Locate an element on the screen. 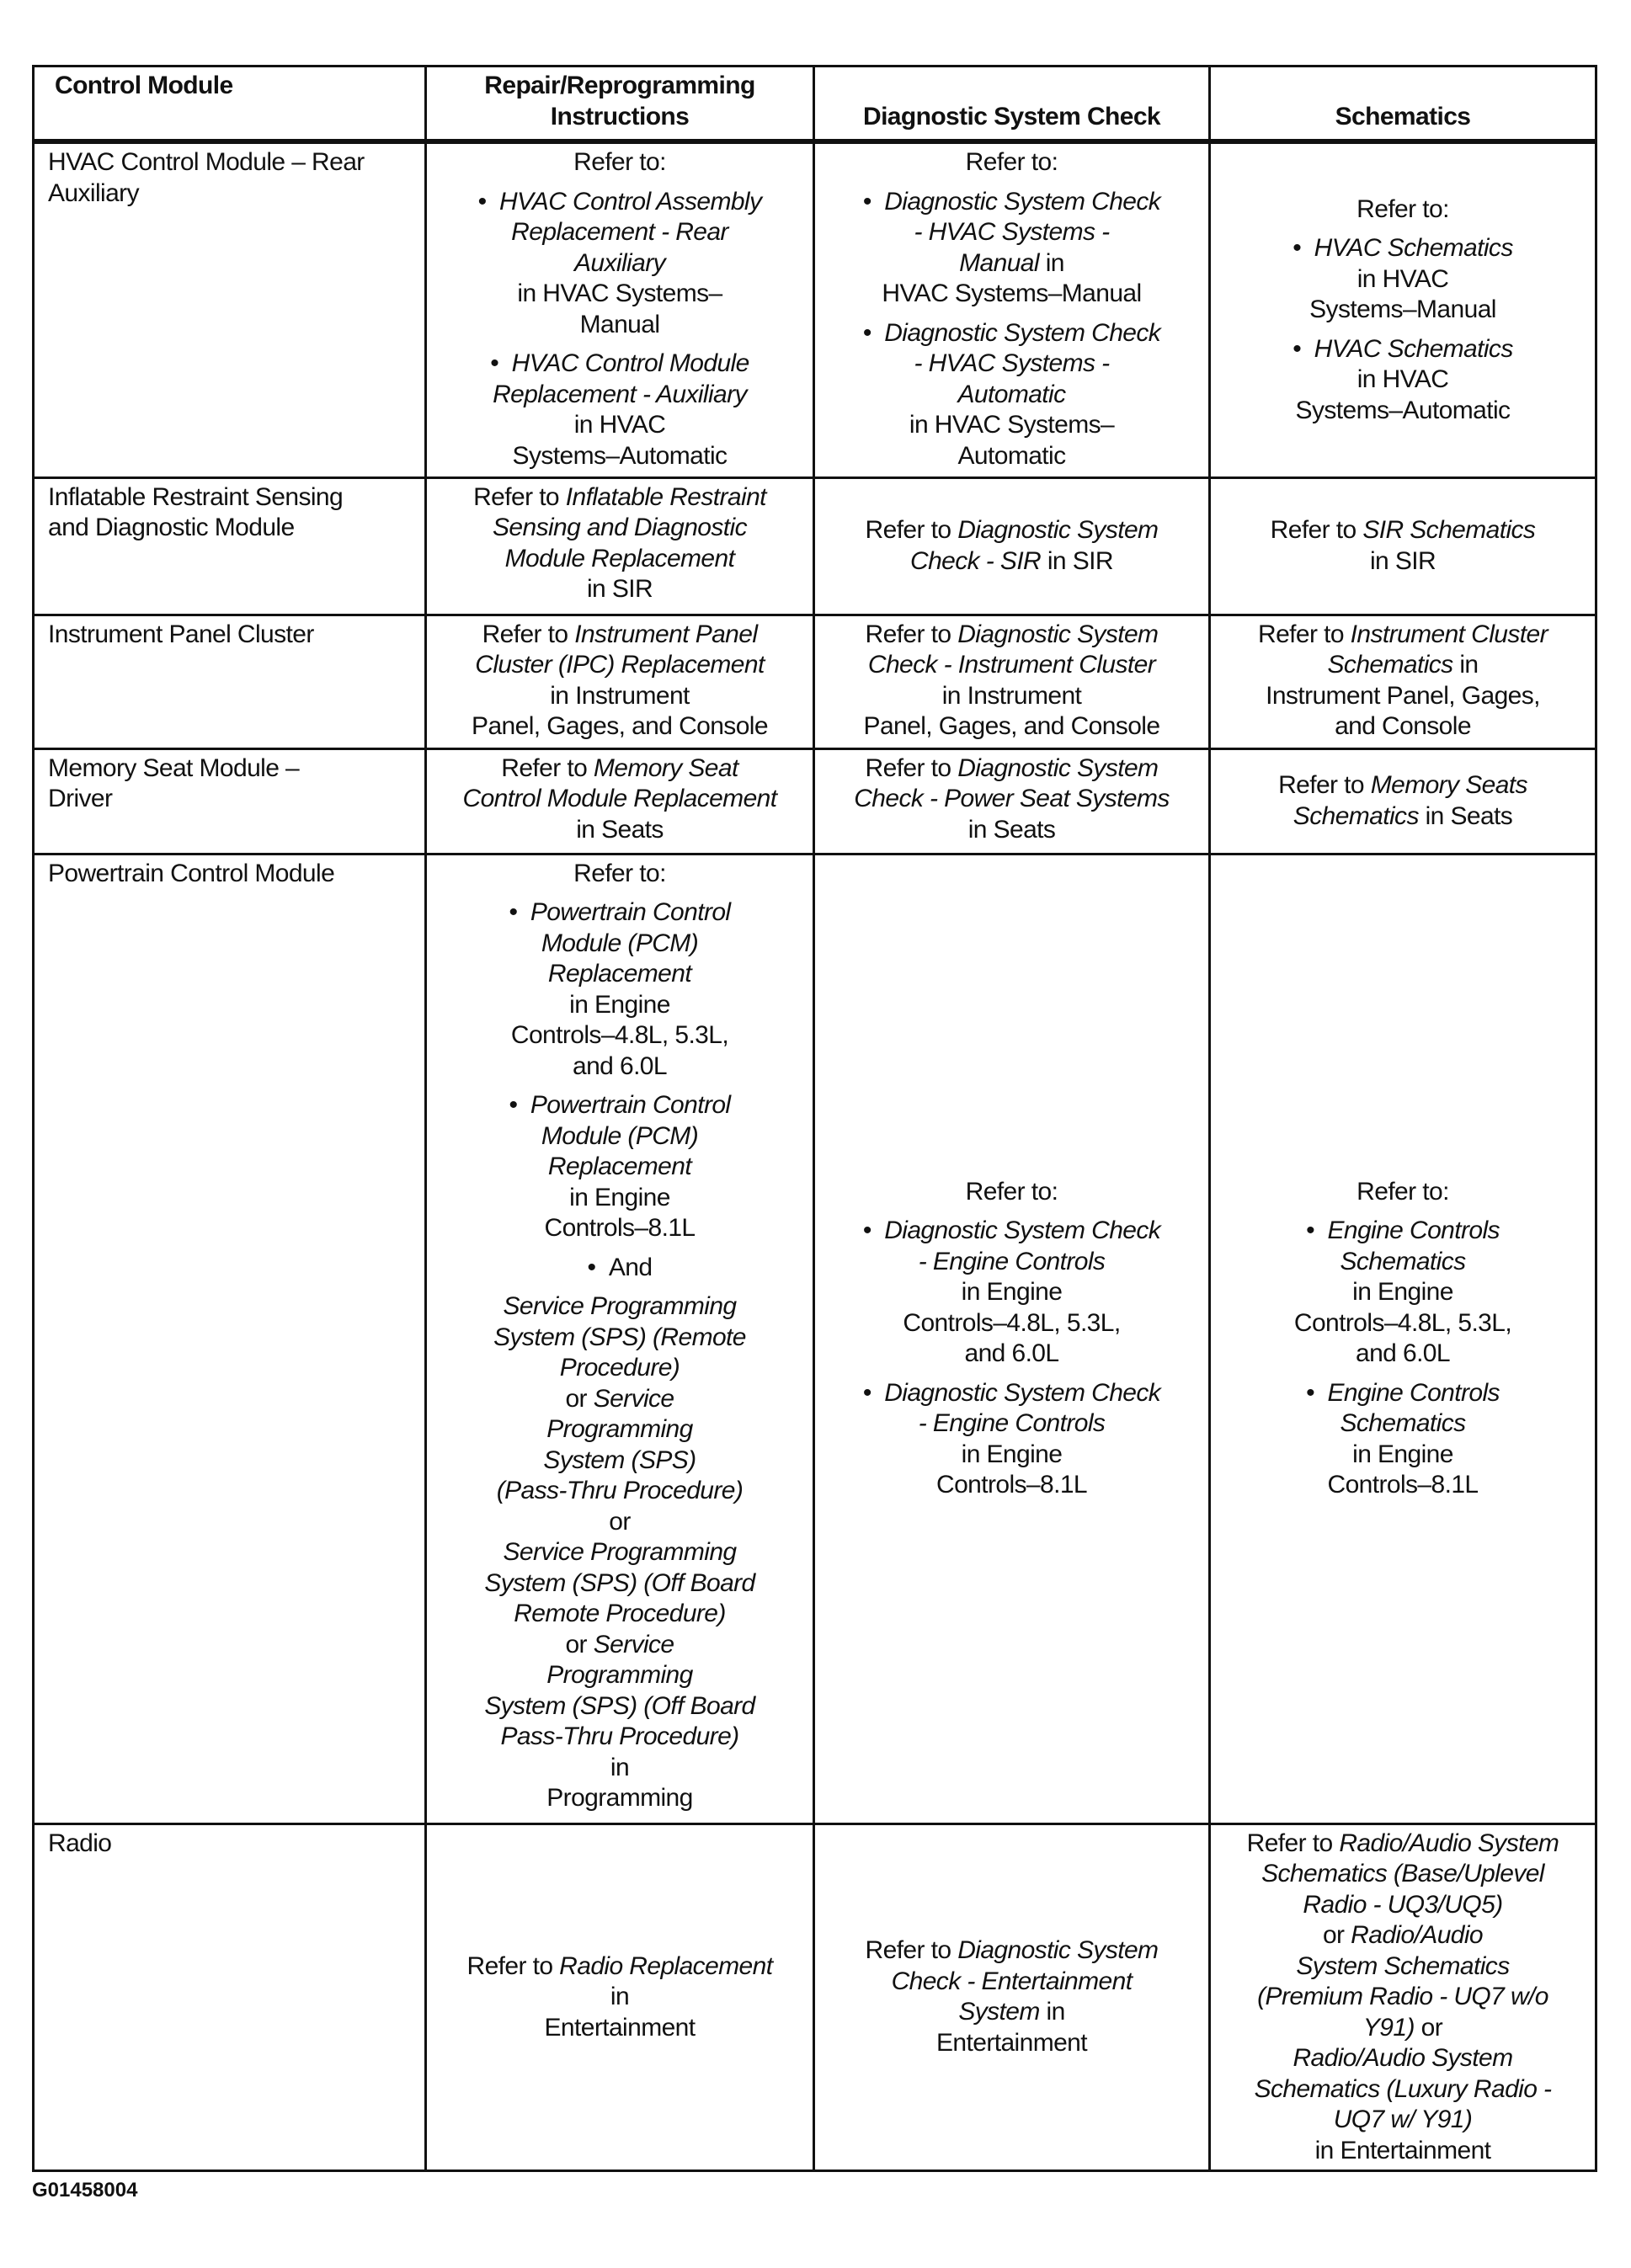 The image size is (1631, 2268). text-line: Radio/Audio System is located at coordinates (1402, 2058).